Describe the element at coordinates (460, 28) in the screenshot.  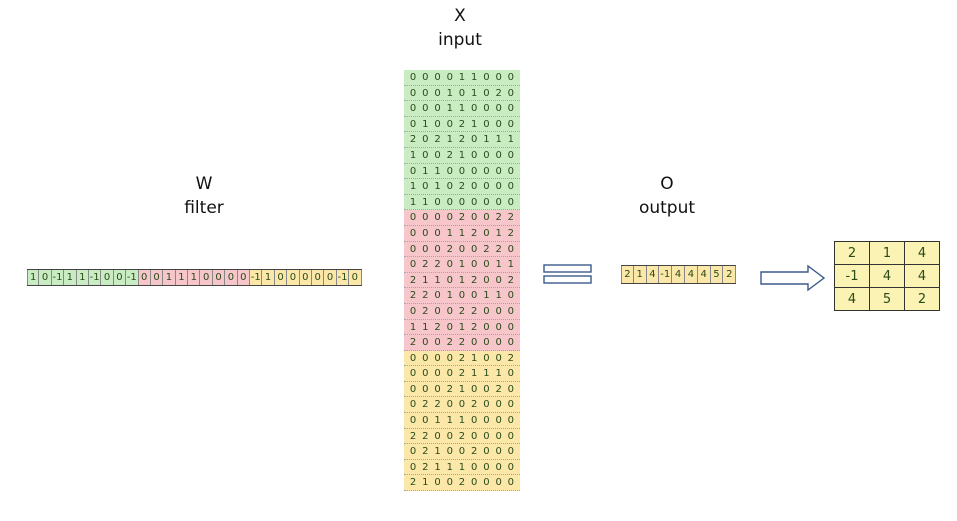
I see `input-title: X input` at that location.